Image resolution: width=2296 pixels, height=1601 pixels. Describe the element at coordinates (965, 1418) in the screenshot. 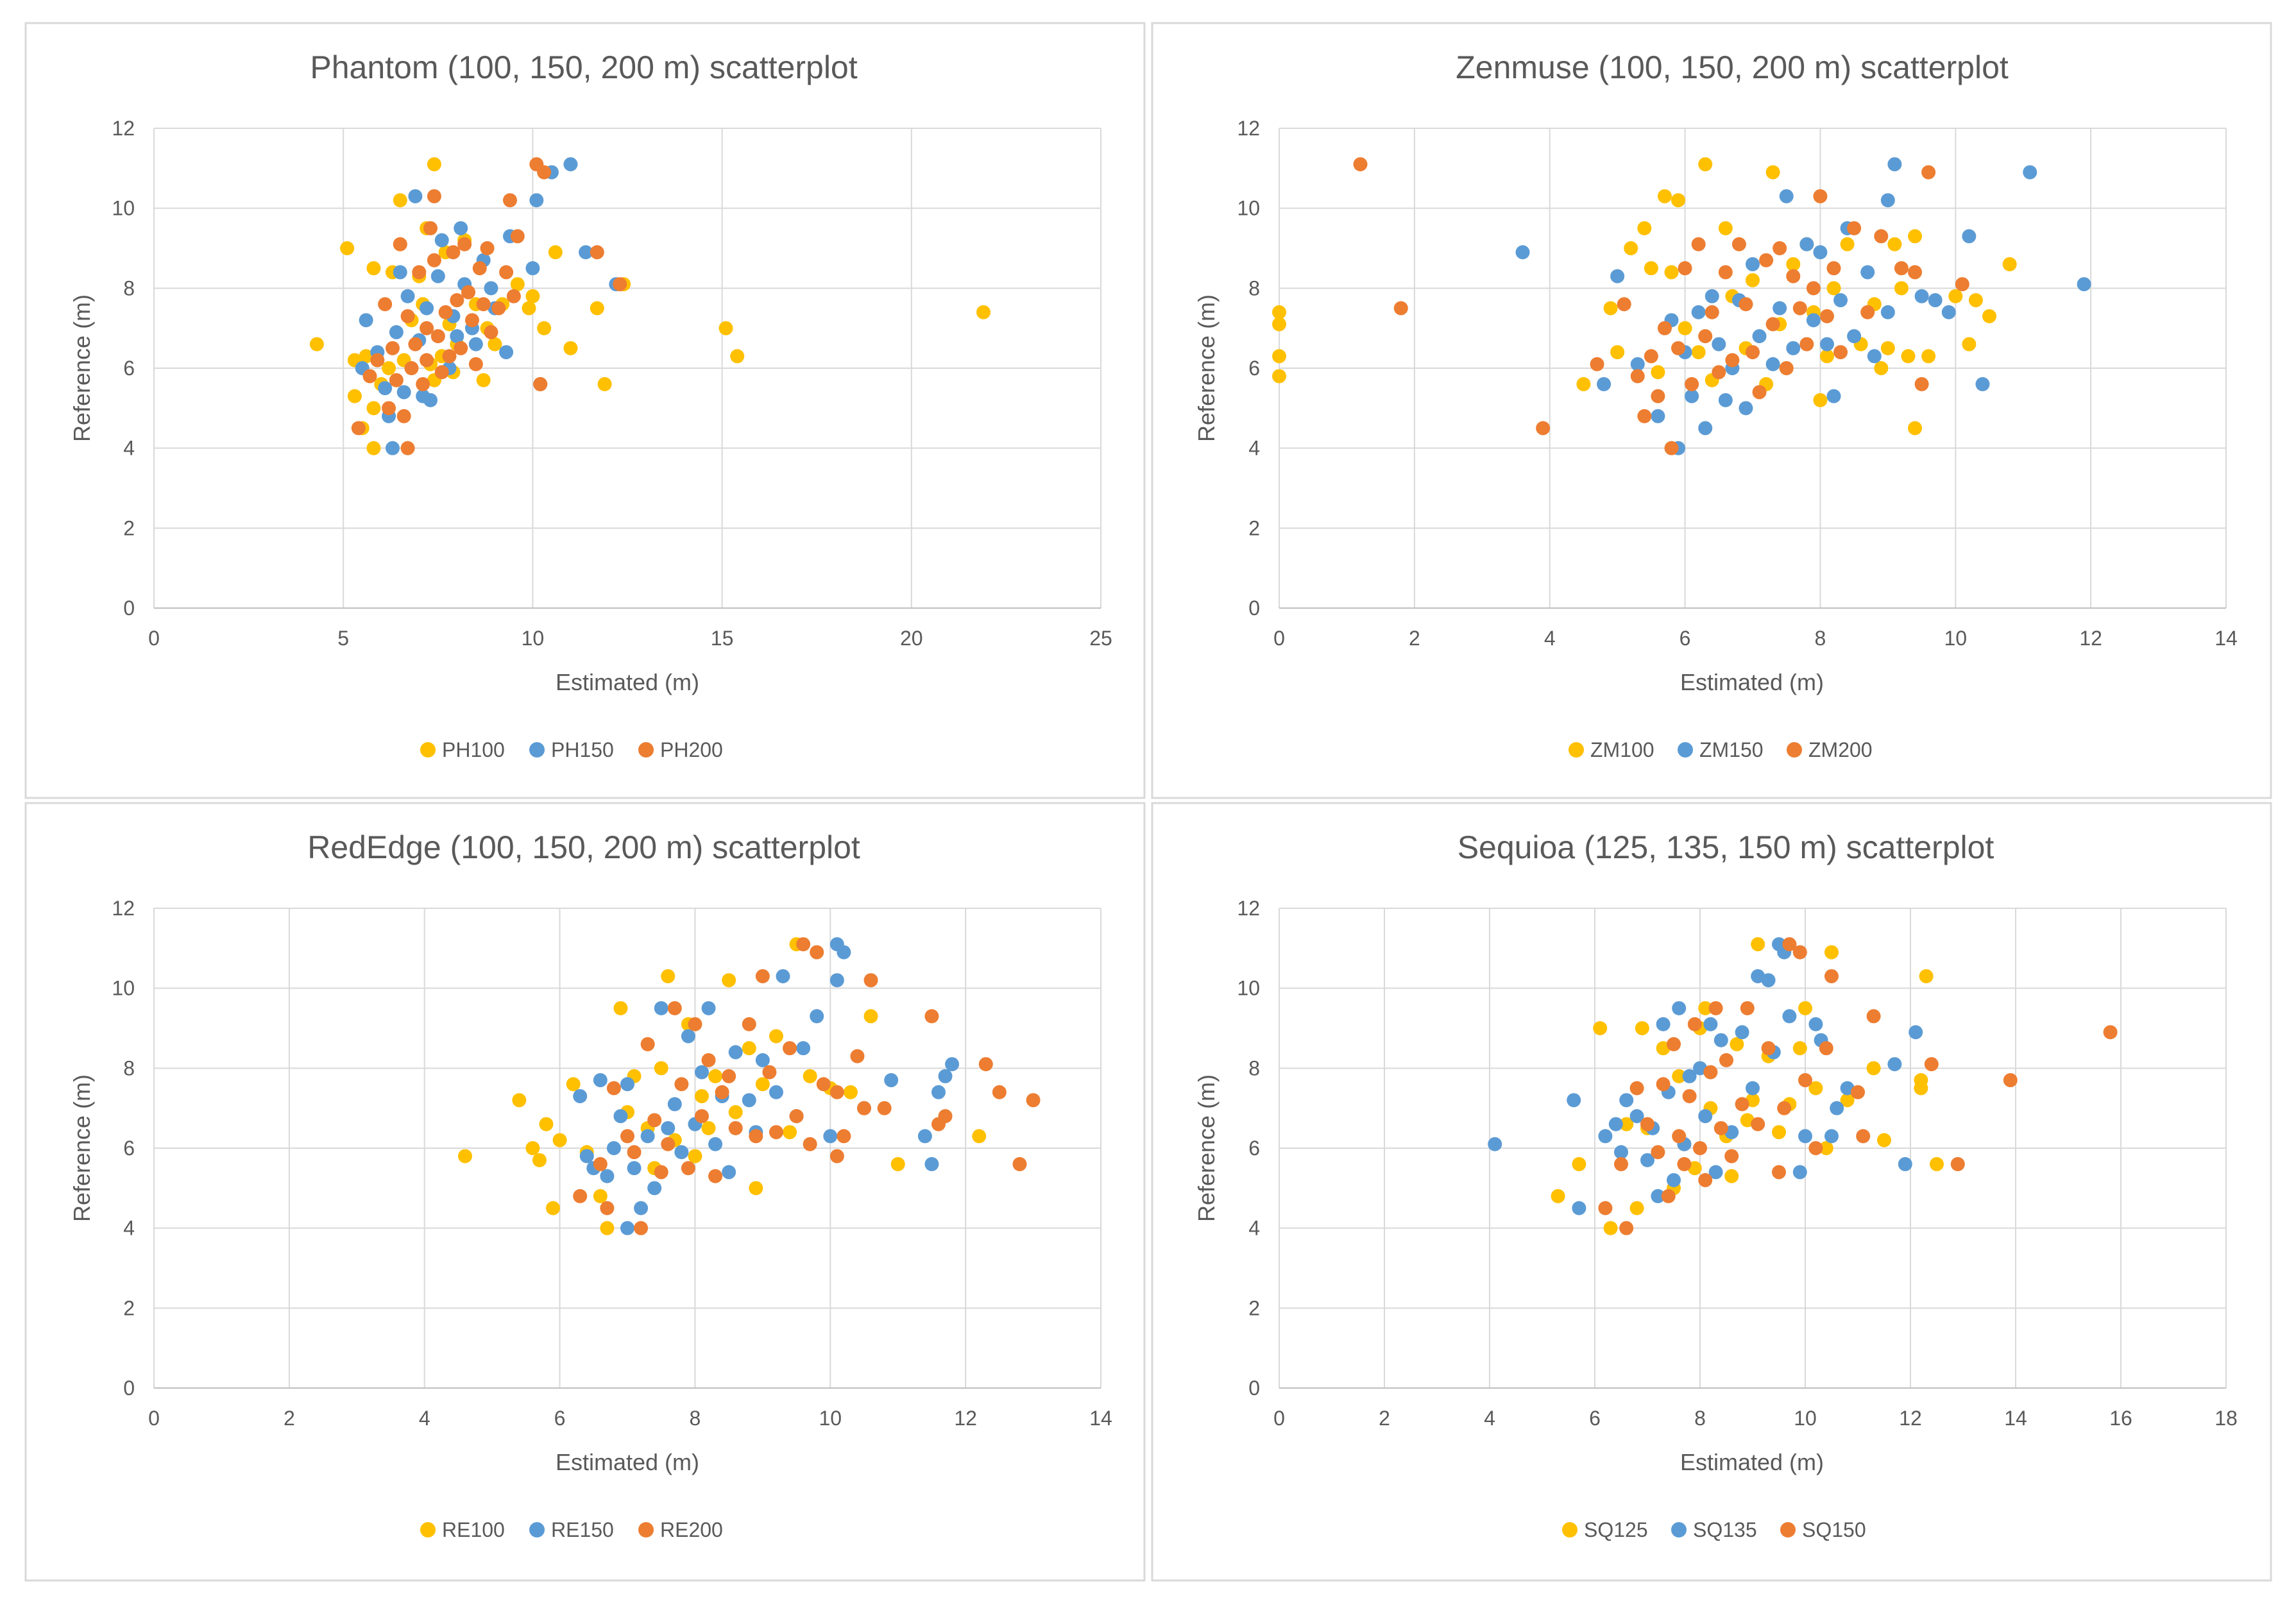

I see `x-tick-label: 12` at that location.